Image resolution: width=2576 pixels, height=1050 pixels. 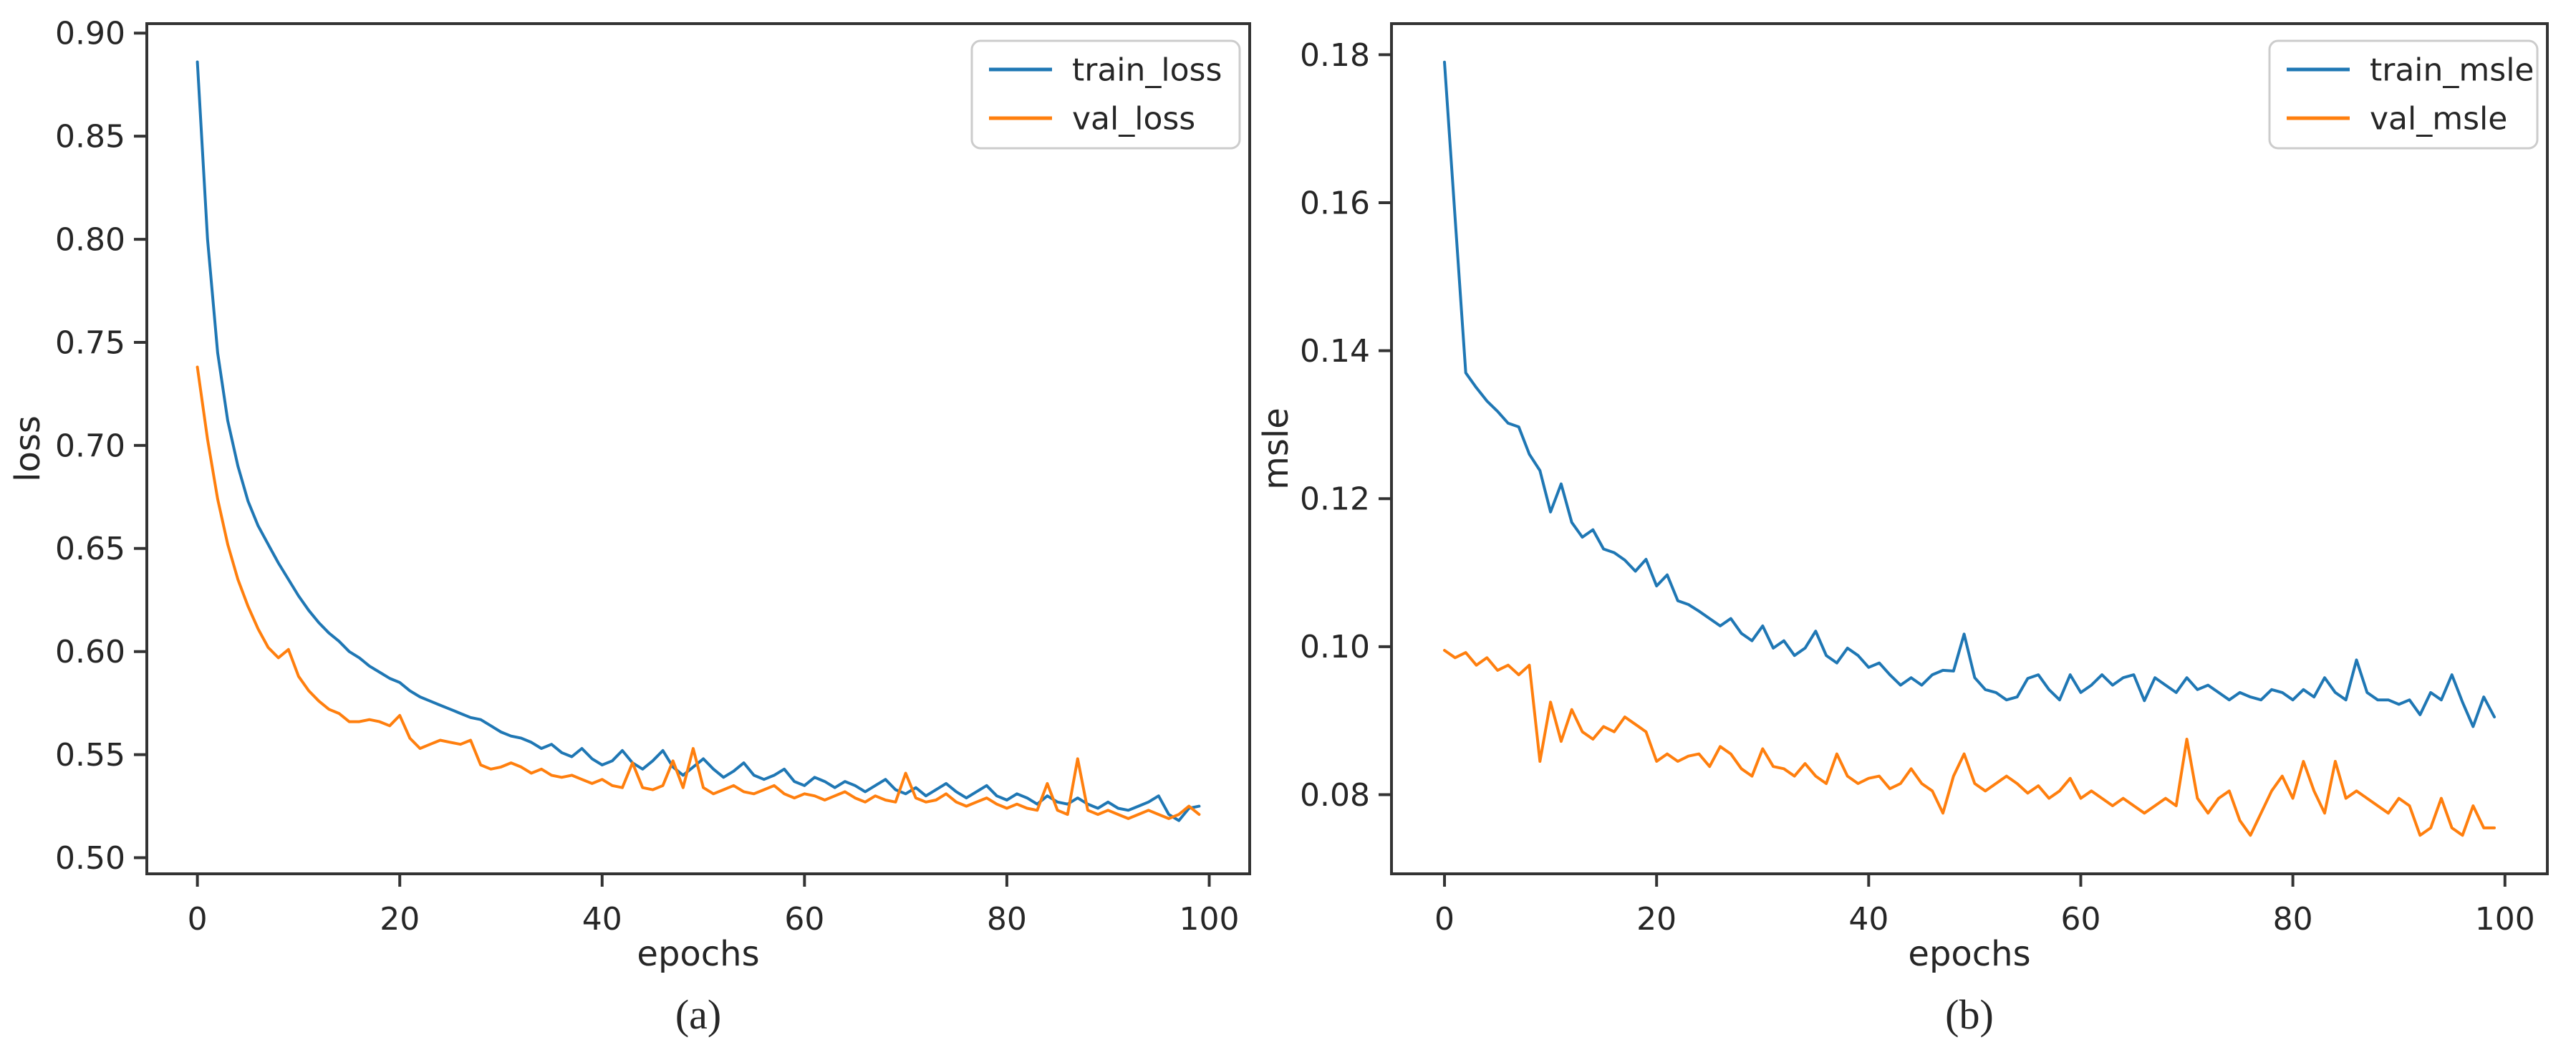 What do you see at coordinates (90, 858) in the screenshot?
I see `y-tick-label: 0.50` at bounding box center [90, 858].